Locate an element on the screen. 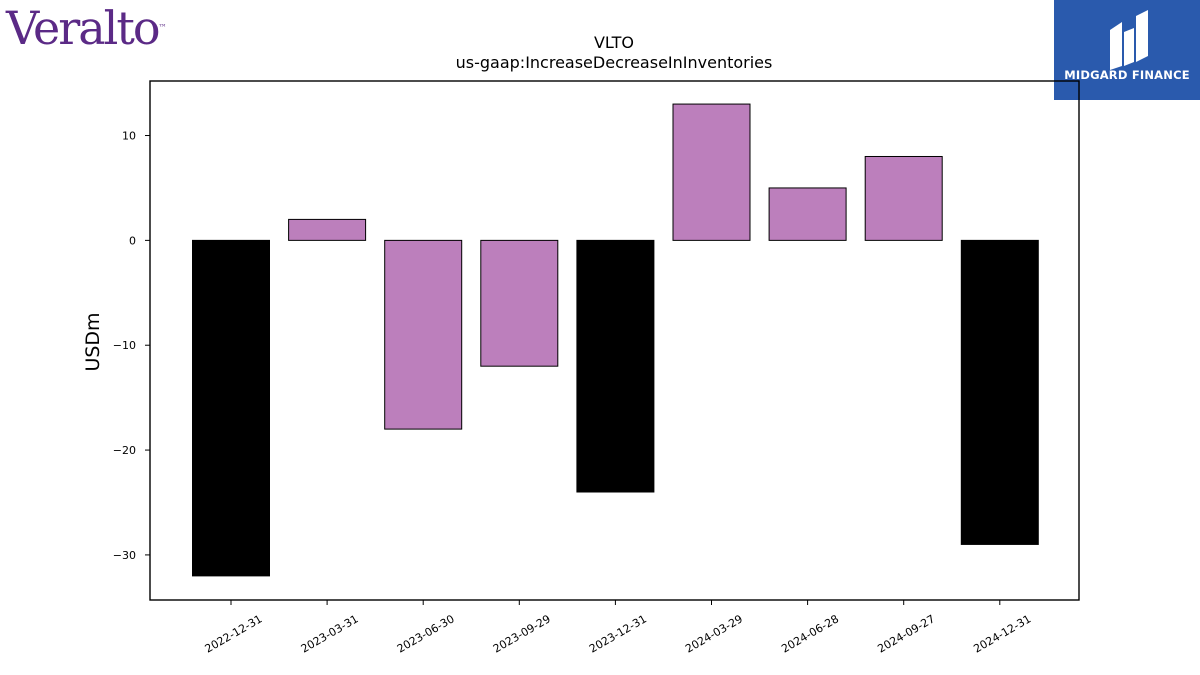  x-tick-label: 2023-09-29 is located at coordinates (522, 633).